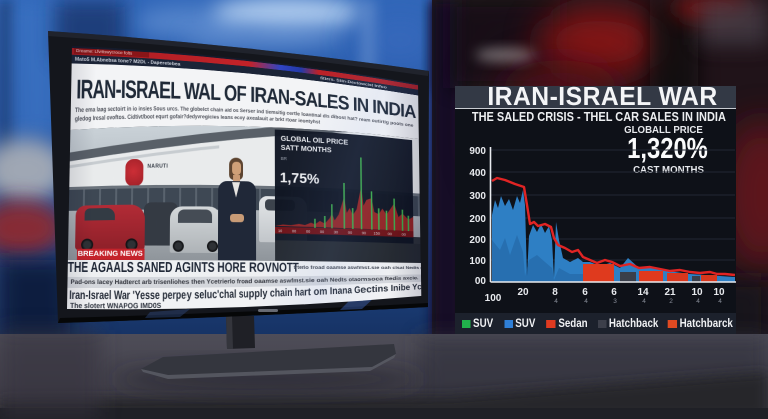 Image resolution: width=768 pixels, height=419 pixels. What do you see at coordinates (523, 292) in the screenshot?
I see `svg-text: 20` at bounding box center [523, 292].